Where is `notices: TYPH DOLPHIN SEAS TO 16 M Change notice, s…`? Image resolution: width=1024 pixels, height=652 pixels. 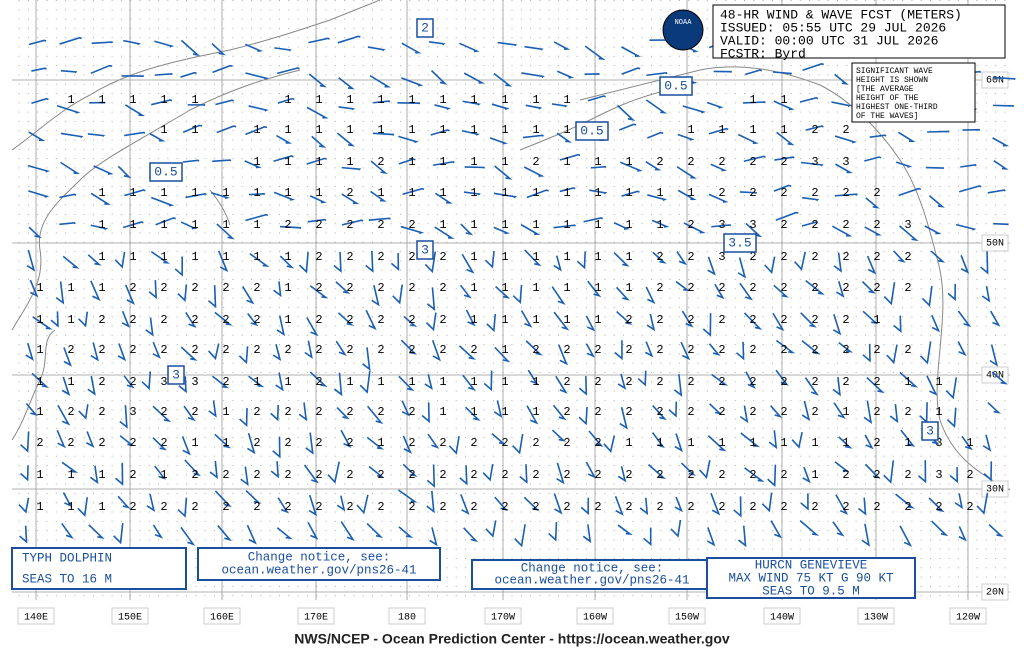 notices: TYPH DOLPHIN SEAS TO 16 M Change notice, s… is located at coordinates (458, 574).